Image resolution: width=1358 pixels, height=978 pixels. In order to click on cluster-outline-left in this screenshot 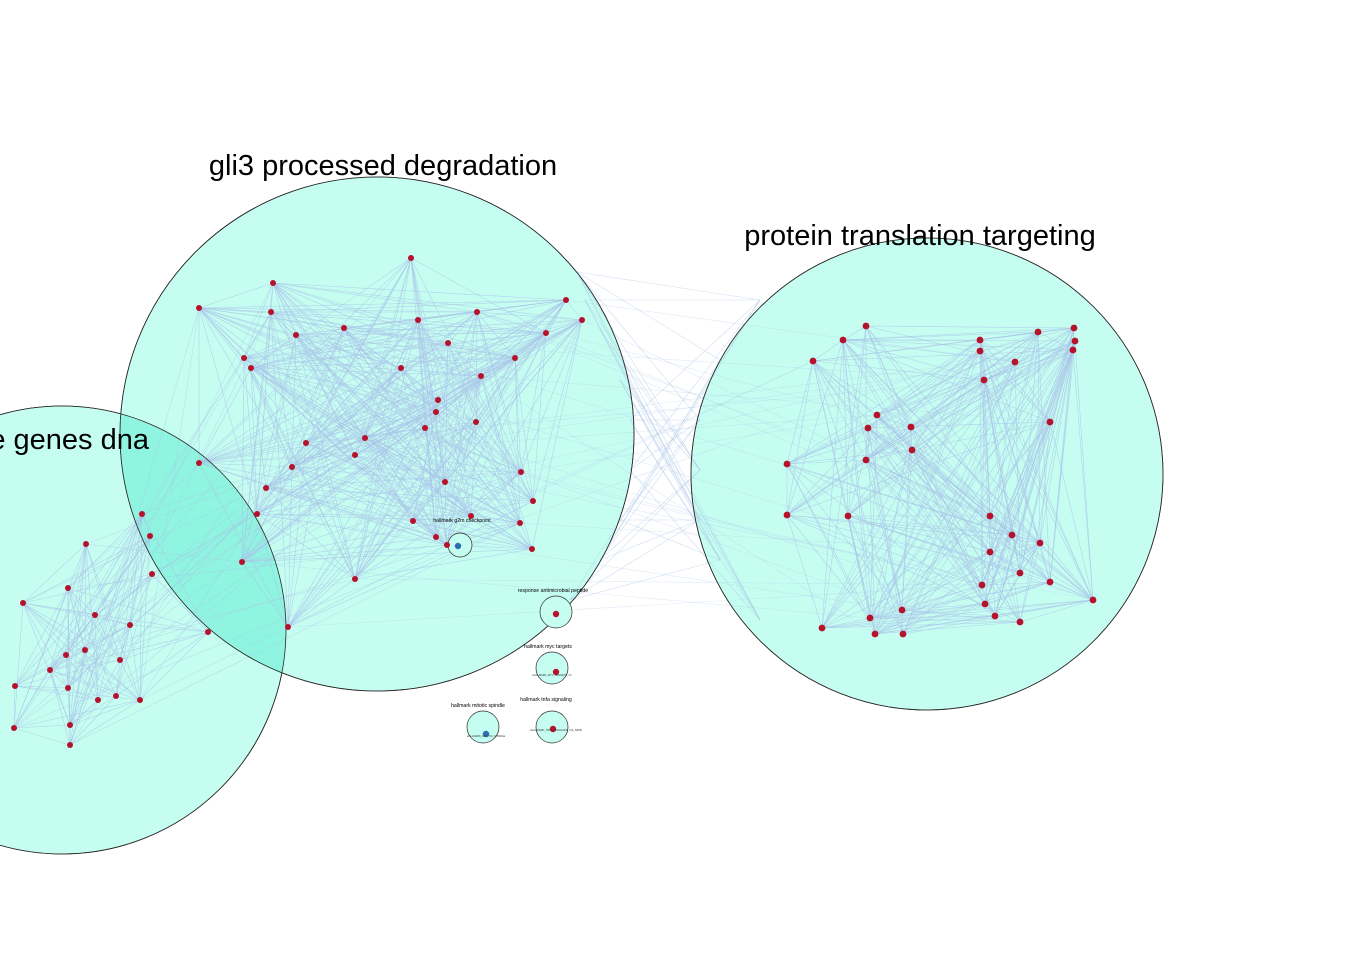, I will do `click(143, 630)`.